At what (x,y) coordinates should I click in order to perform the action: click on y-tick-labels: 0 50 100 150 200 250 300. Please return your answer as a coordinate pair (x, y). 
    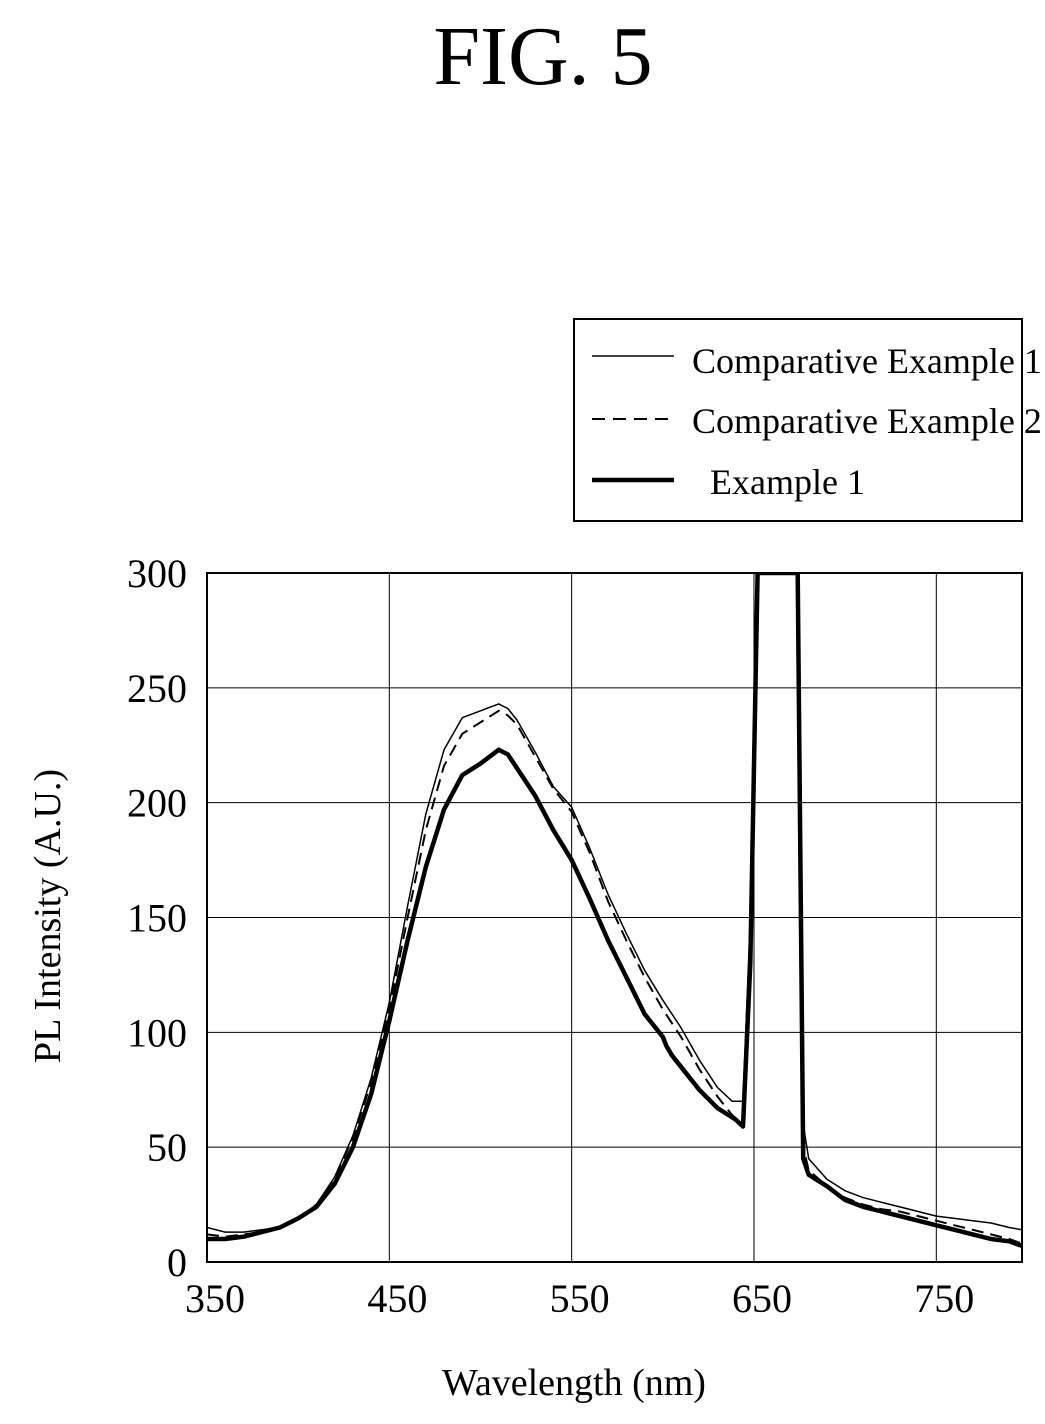
    Looking at the image, I should click on (157, 918).